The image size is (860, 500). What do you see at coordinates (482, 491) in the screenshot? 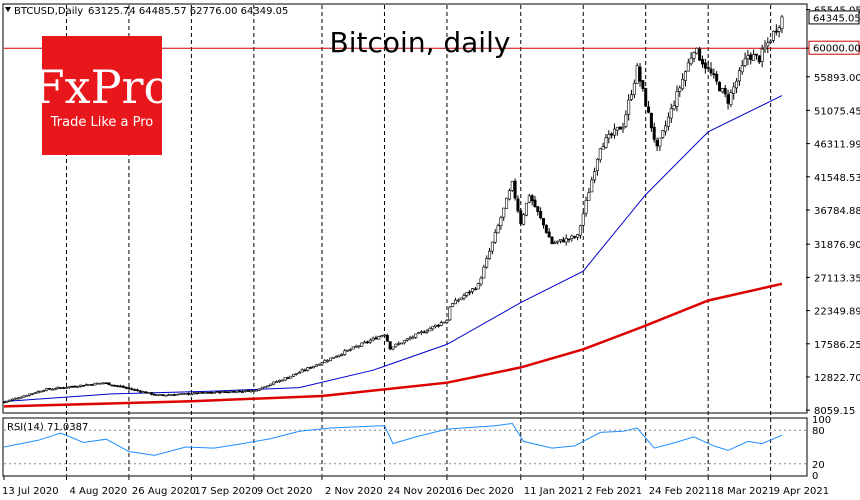
I see `date-tick-label: 16 Dec 2020` at bounding box center [482, 491].